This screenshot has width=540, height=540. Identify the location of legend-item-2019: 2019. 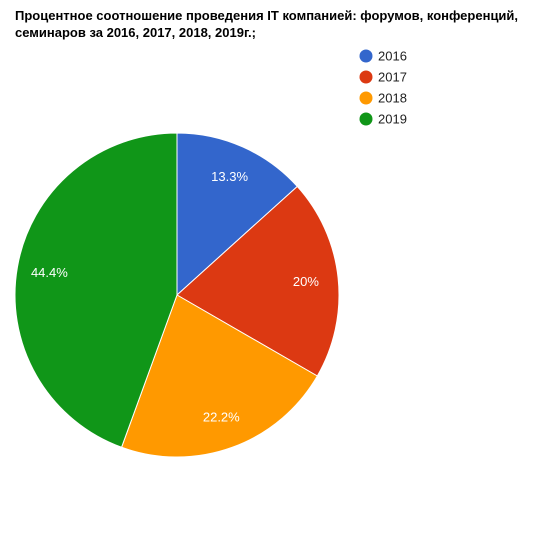
(383, 119).